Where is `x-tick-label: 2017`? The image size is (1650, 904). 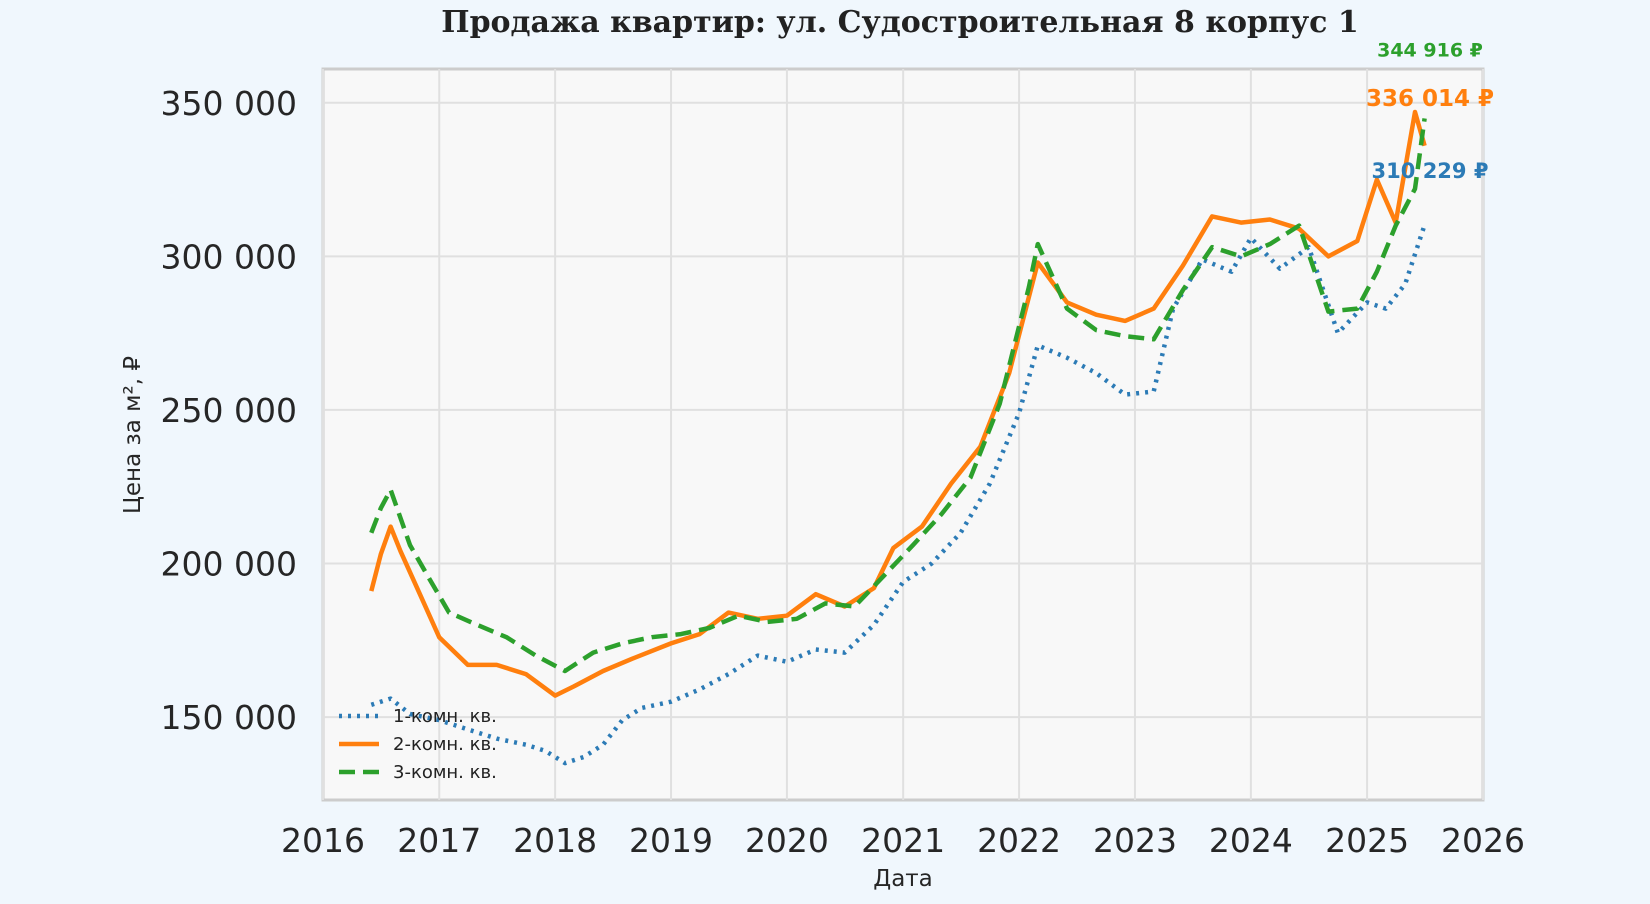
x-tick-label: 2017 is located at coordinates (439, 840).